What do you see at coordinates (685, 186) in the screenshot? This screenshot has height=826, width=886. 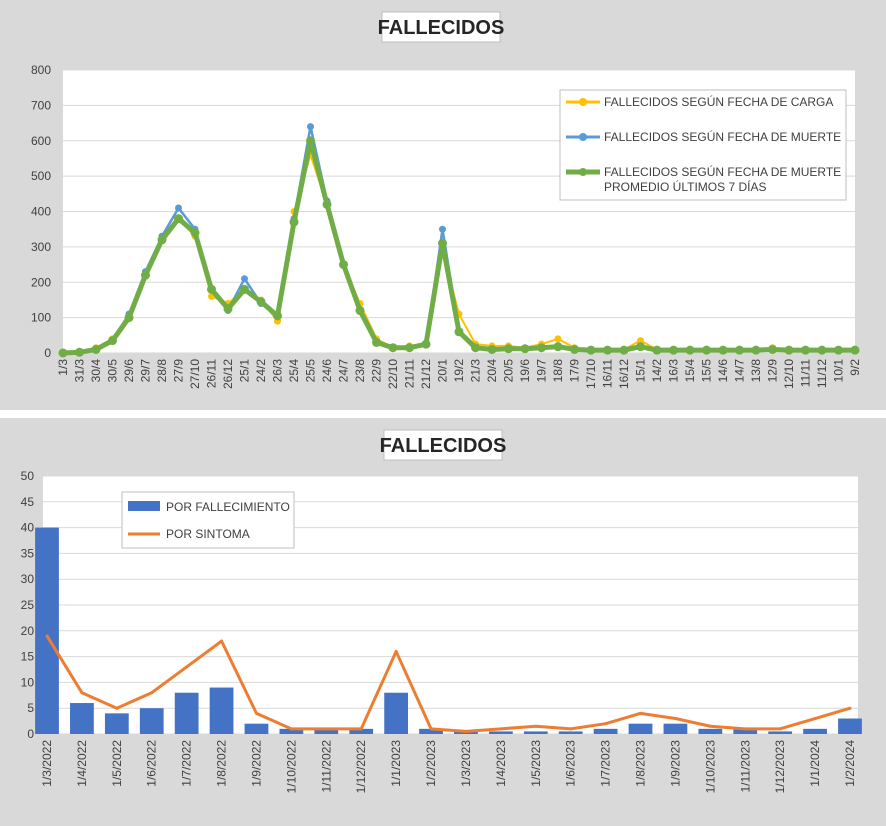 I see `legend-label-3: PROMEDIO ÚLTIMOS 7 DÍAS` at bounding box center [685, 186].